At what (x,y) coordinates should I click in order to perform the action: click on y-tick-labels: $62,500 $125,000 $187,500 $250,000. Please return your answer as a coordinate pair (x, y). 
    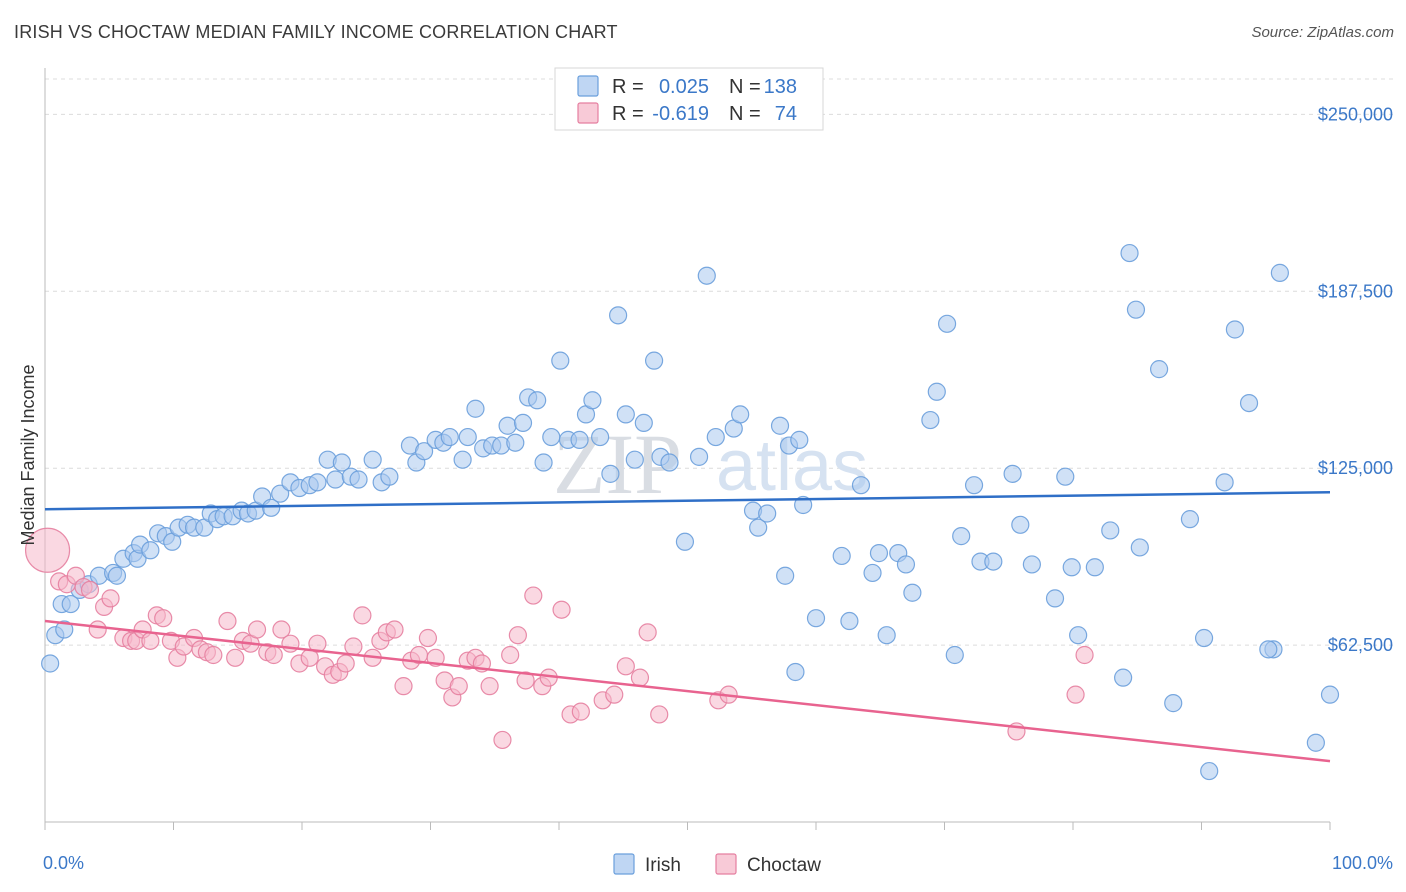
    Looking at the image, I should click on (1355, 379).